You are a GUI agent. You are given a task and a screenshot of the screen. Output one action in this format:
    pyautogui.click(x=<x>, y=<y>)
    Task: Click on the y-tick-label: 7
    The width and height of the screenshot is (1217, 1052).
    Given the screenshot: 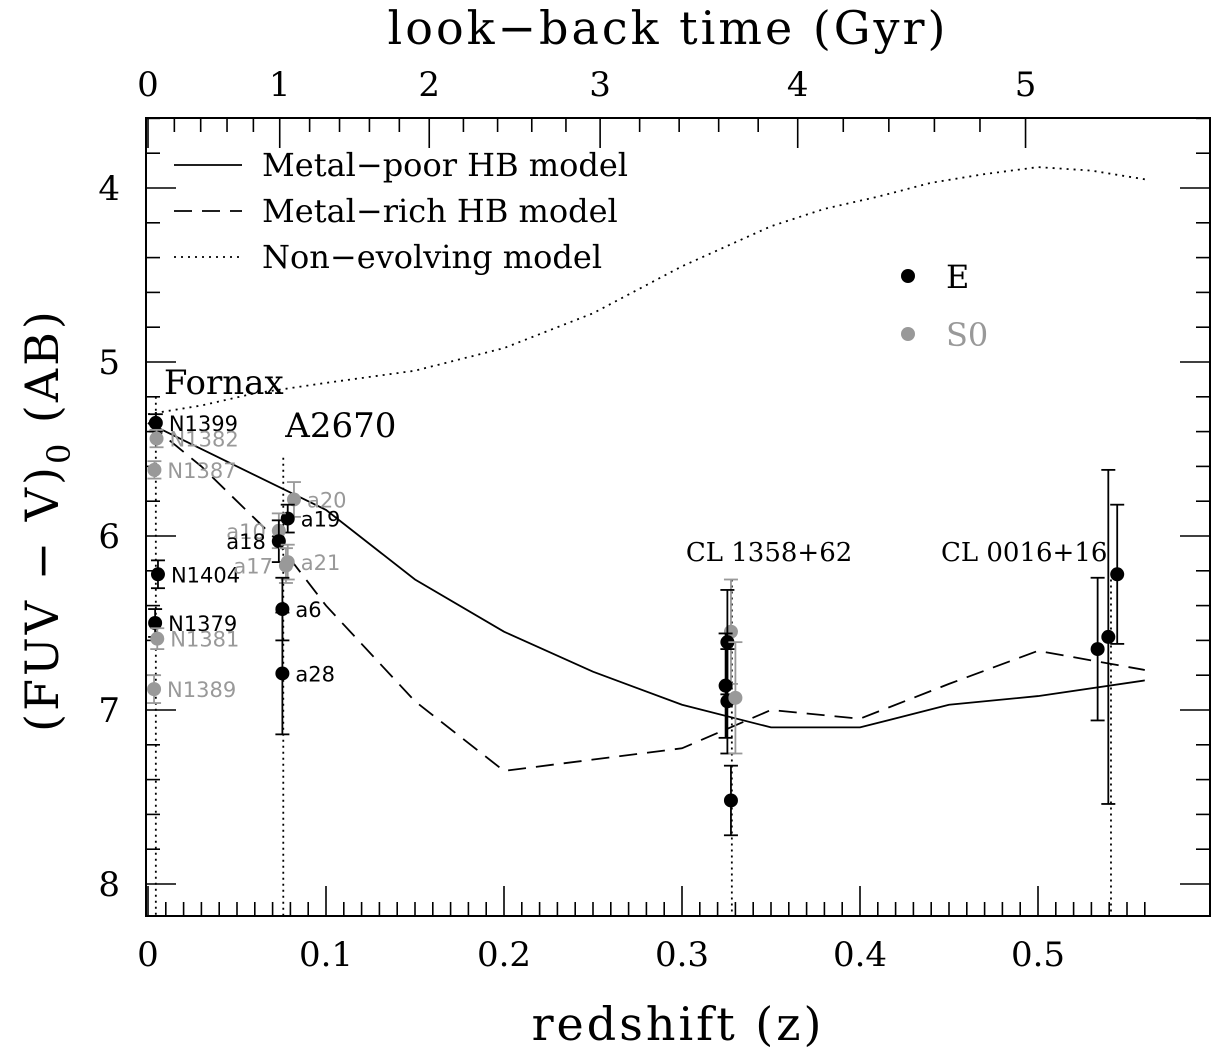 What is the action you would take?
    pyautogui.click(x=109, y=711)
    